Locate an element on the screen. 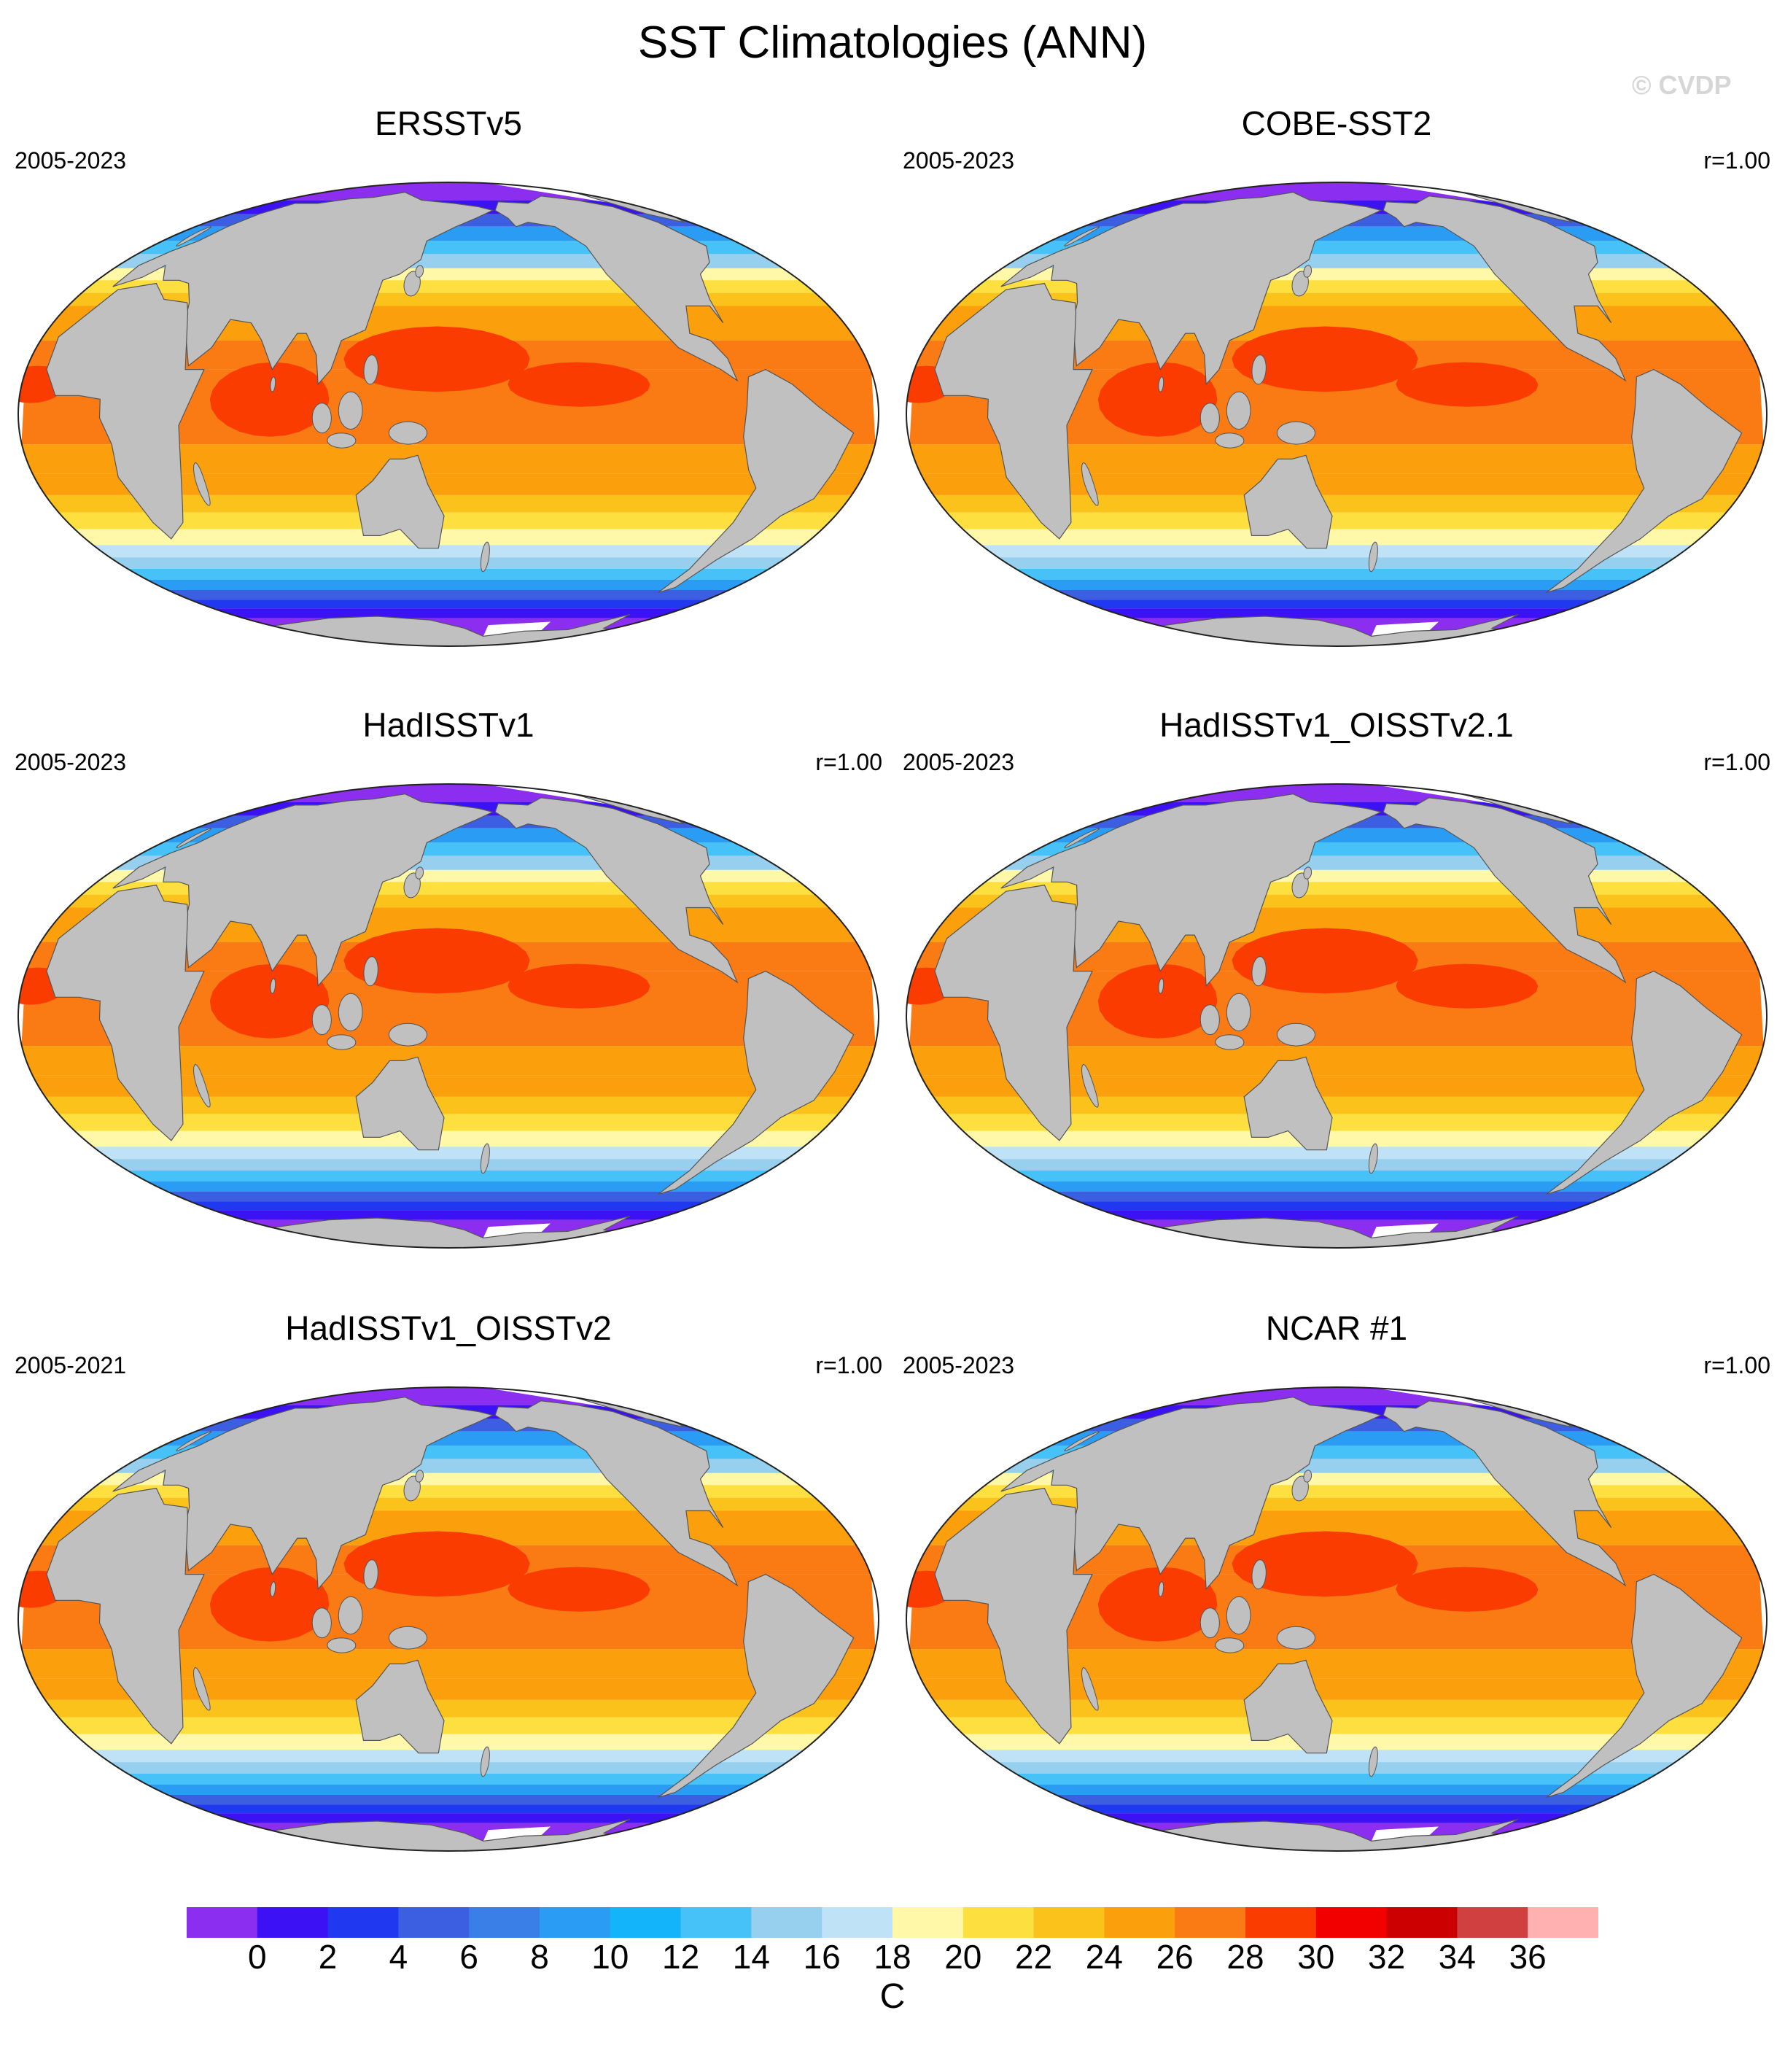 This screenshot has height=2072, width=1785. map-panel: HadISSTv1_OISSTv2 2005-2021 r=1.00 is located at coordinates (448, 1579).